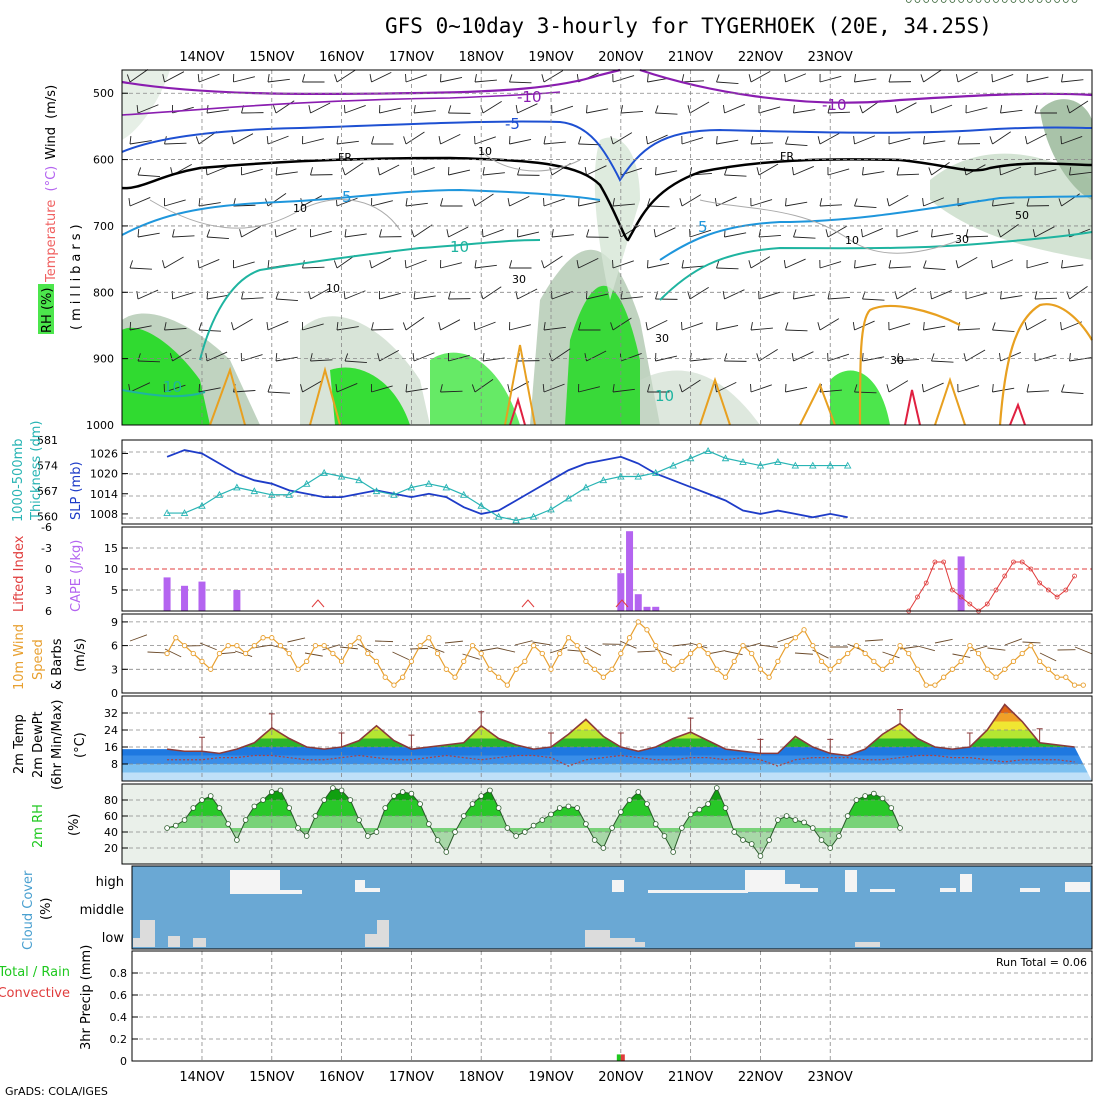 The height and width of the screenshot is (1100, 1100). Describe the element at coordinates (38, 826) in the screenshot. I see `ylabel-2mrh: 2m RH` at that location.